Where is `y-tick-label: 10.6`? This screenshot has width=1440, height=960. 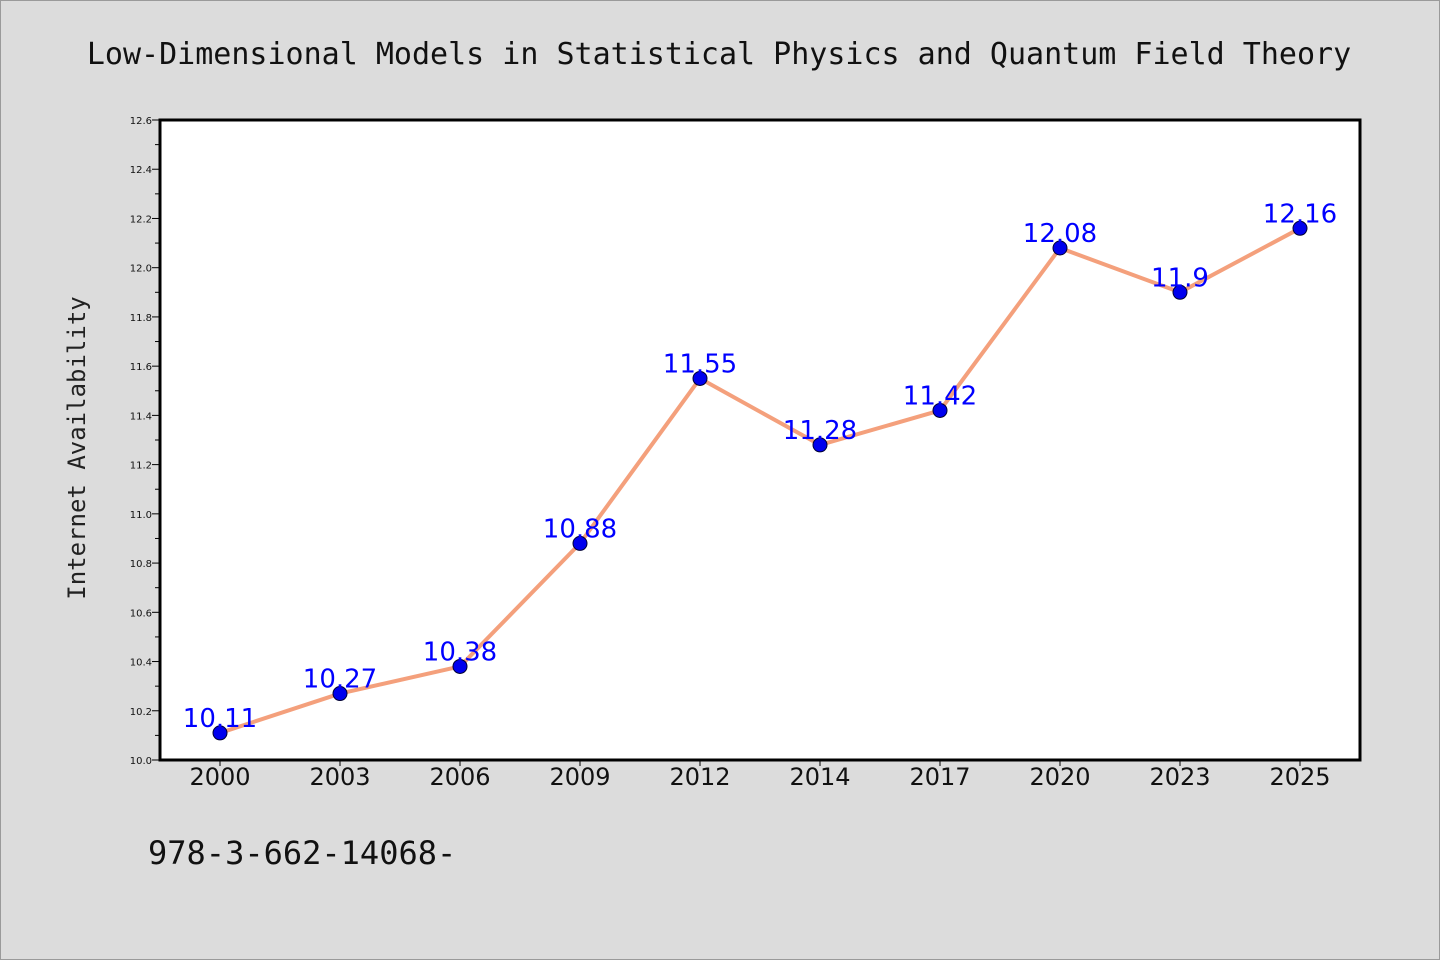 y-tick-label: 10.6 is located at coordinates (141, 613).